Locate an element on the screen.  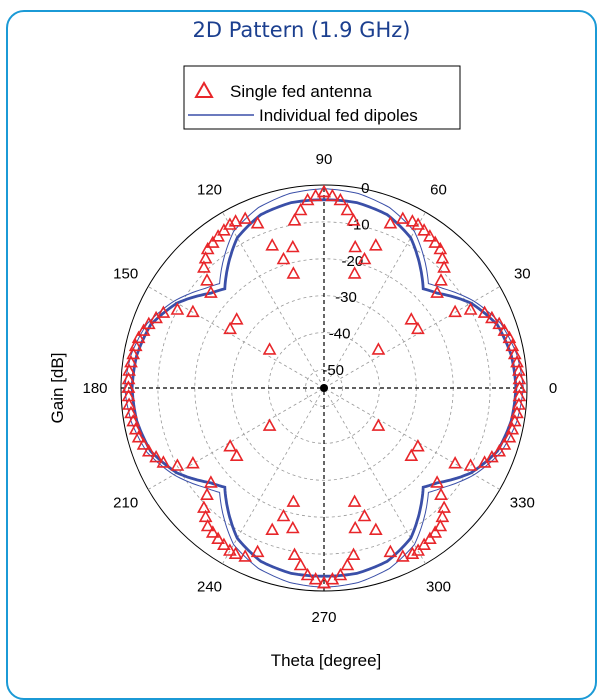
r-tick-40: -40 is located at coordinates (340, 334).